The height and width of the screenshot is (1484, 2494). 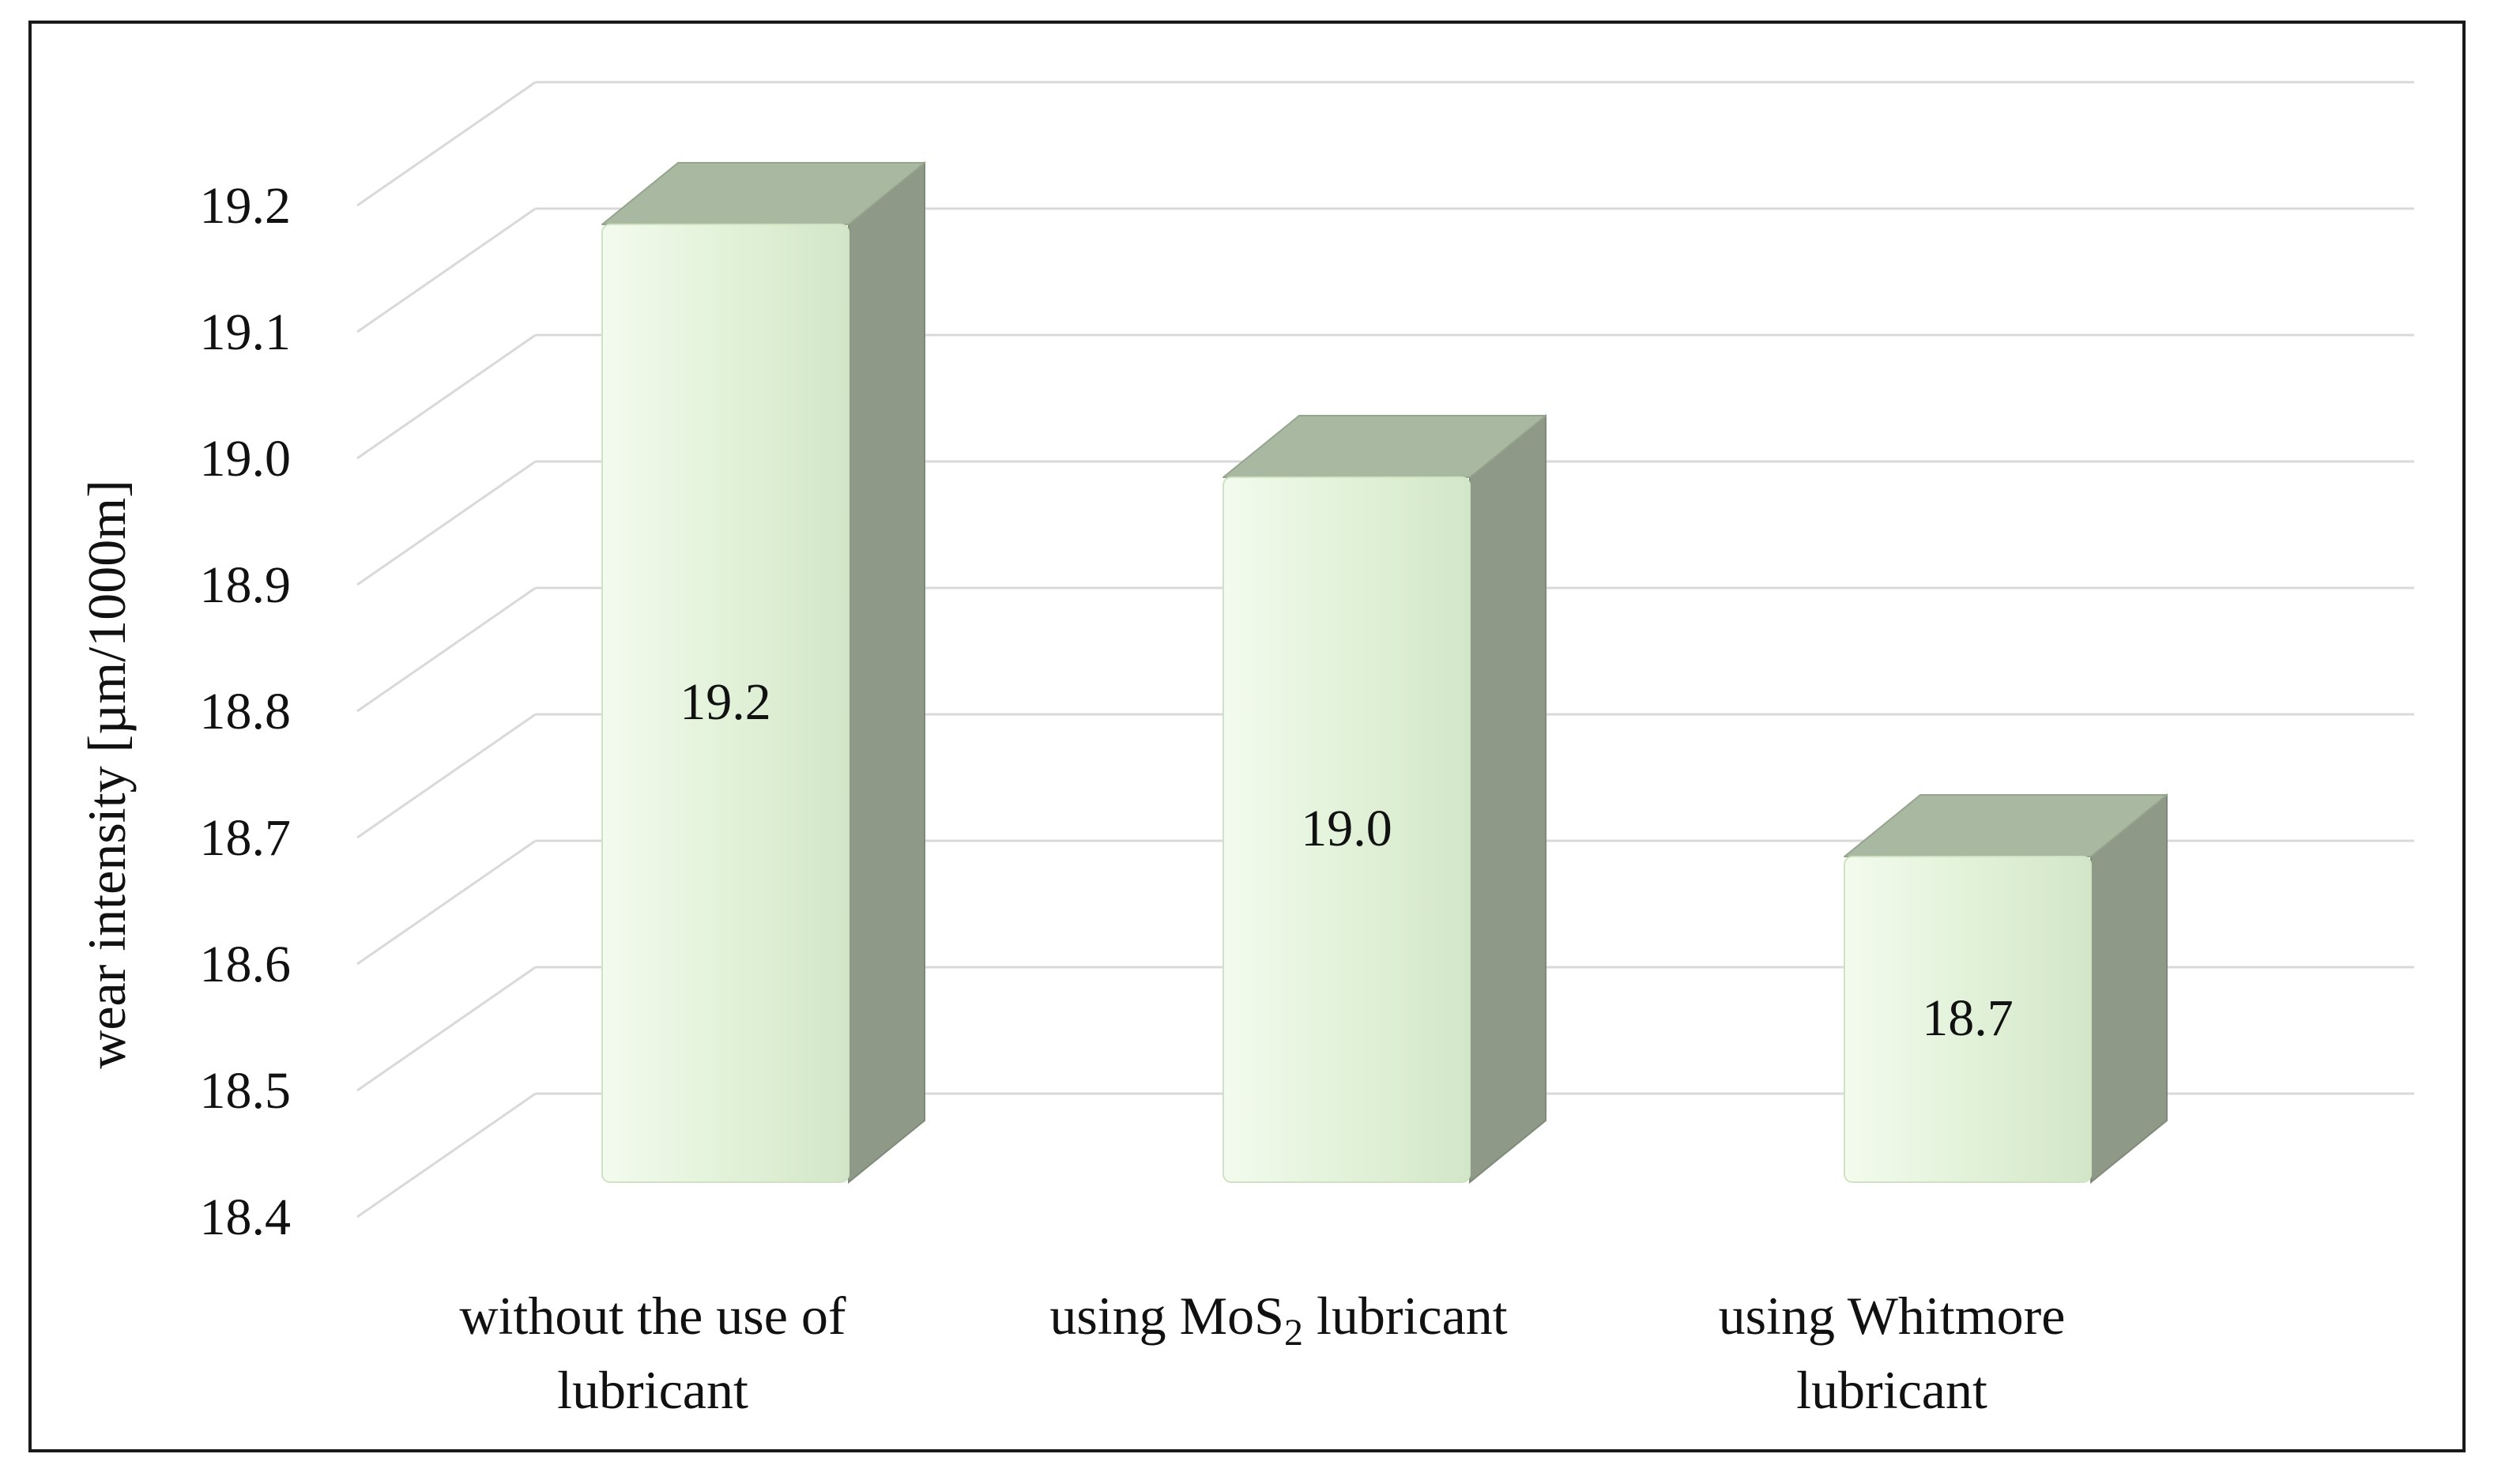 I want to click on y-tick-label: 18.7, so click(x=246, y=838).